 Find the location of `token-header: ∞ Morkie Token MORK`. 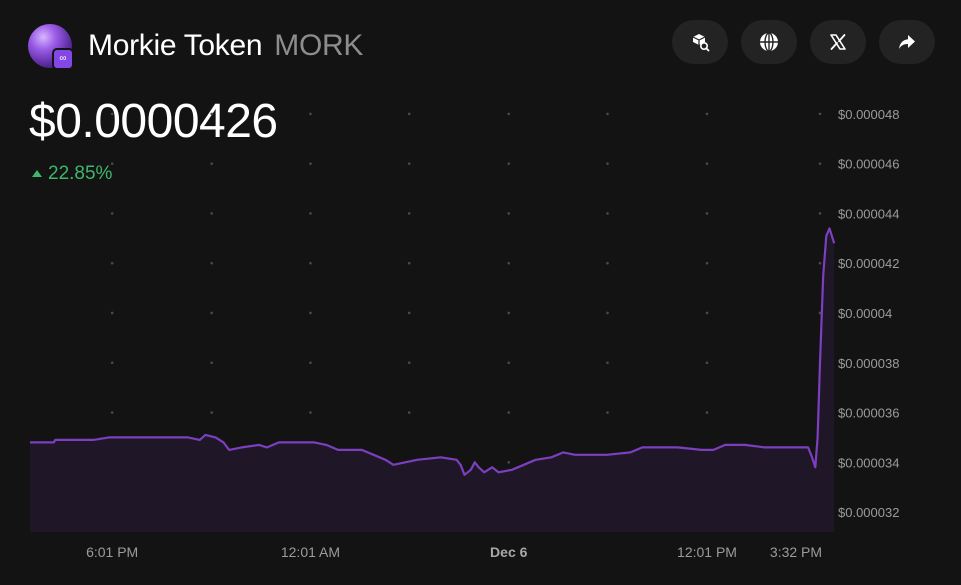

token-header: ∞ Morkie Token MORK is located at coordinates (195, 46).